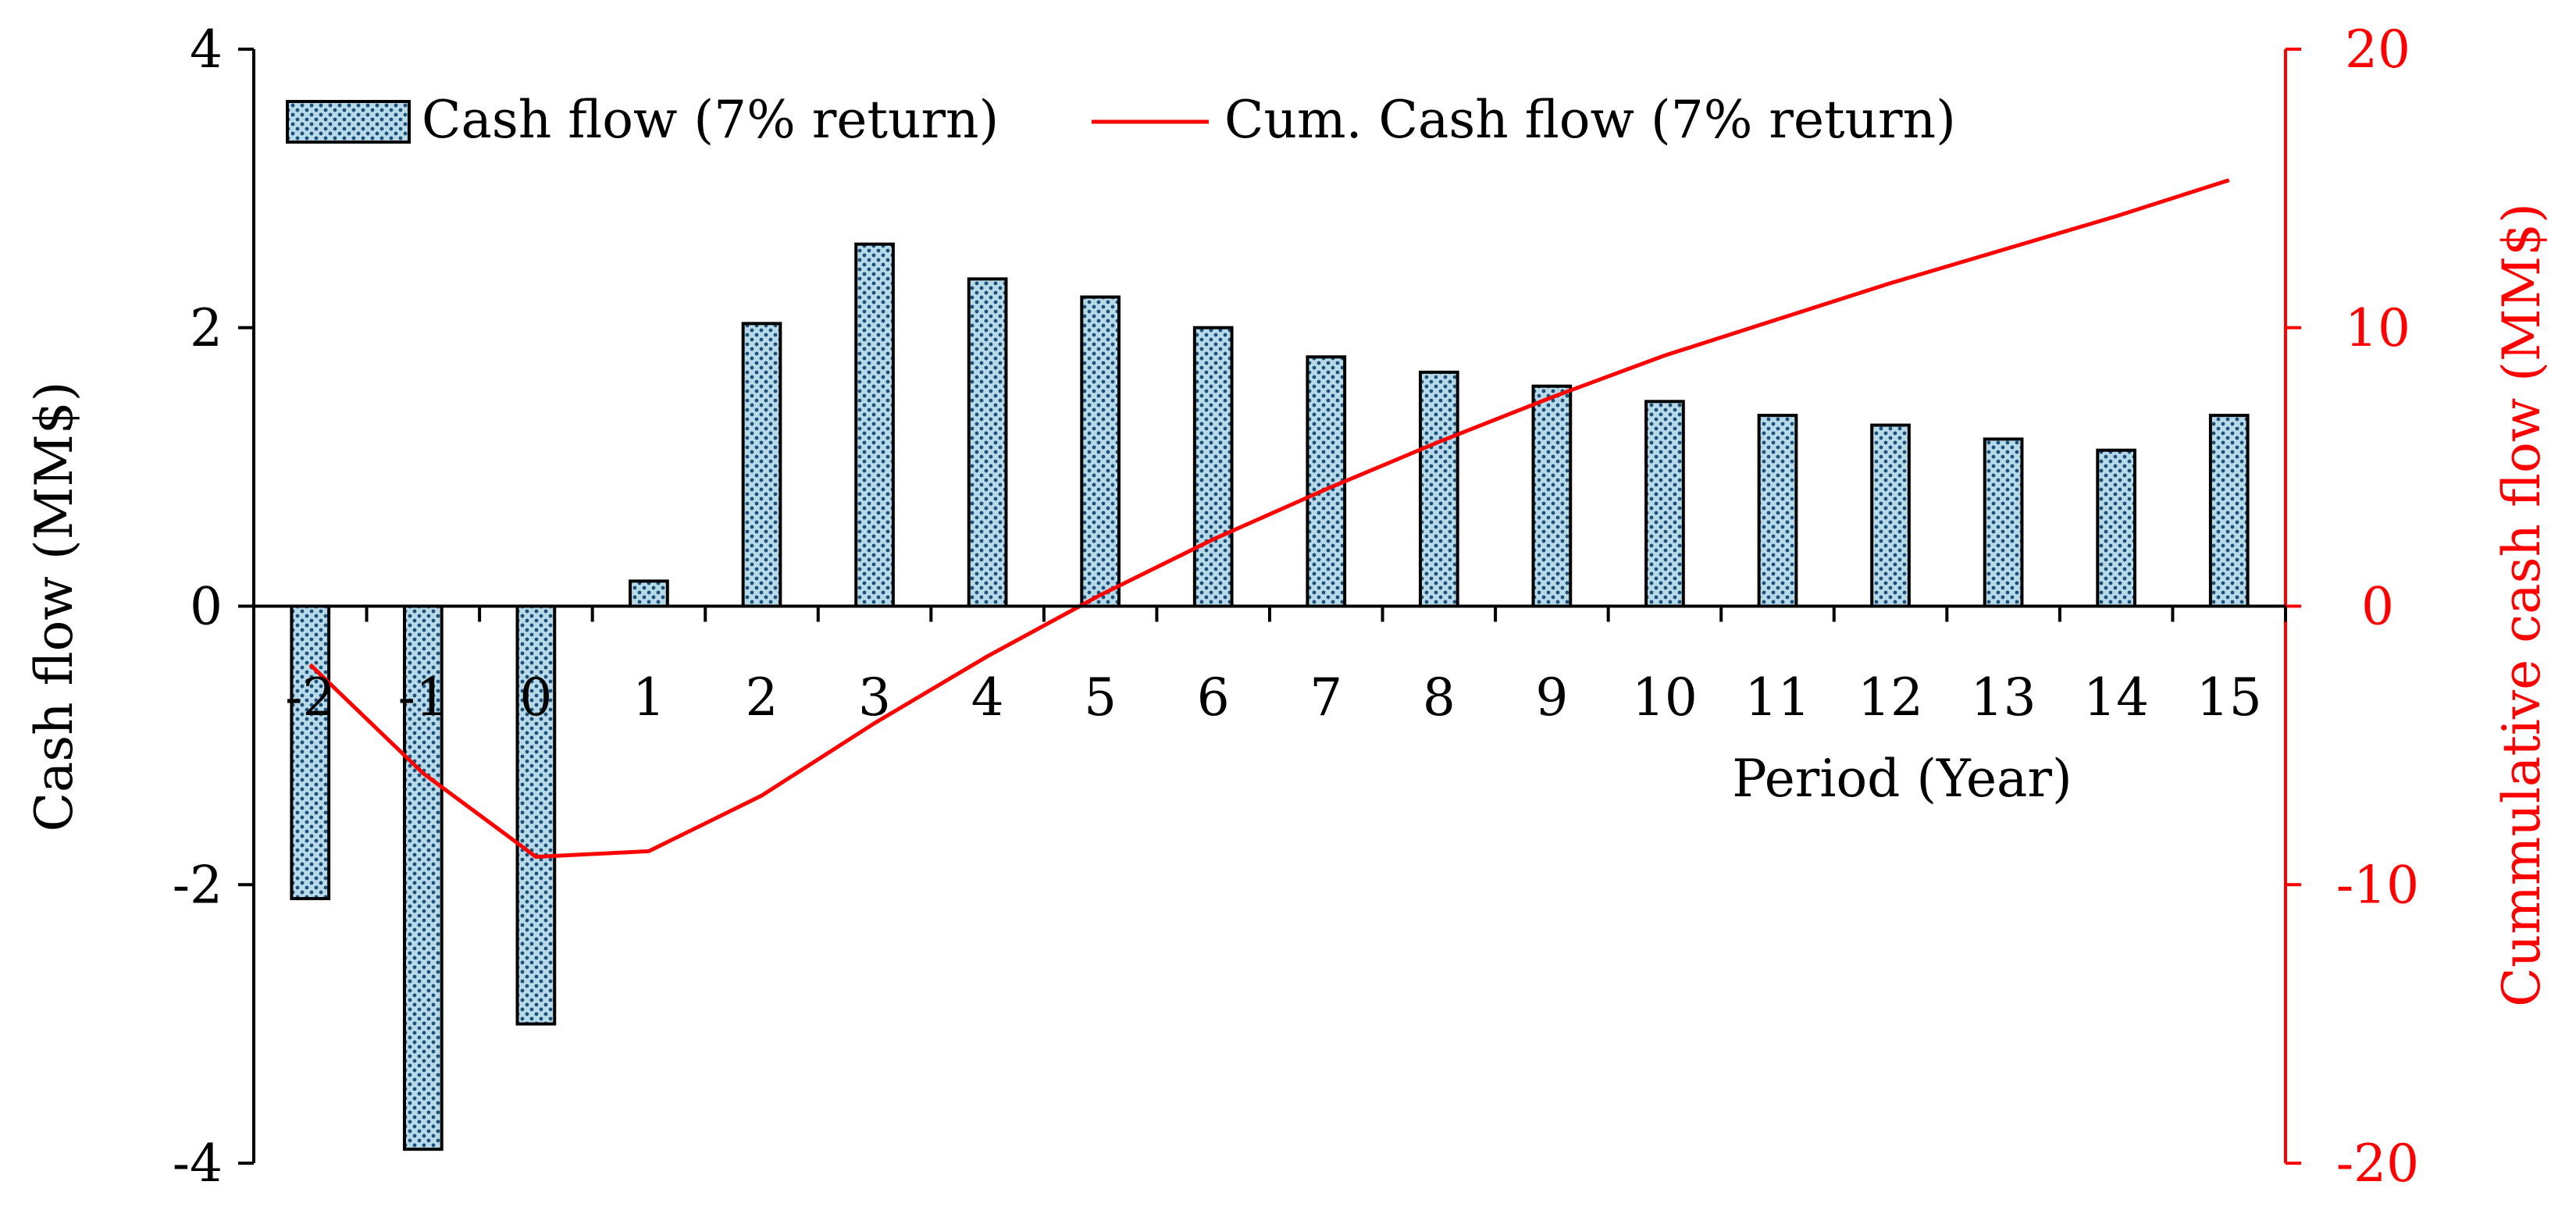 The height and width of the screenshot is (1210, 2576). I want to click on x-tick-label: 15, so click(2229, 697).